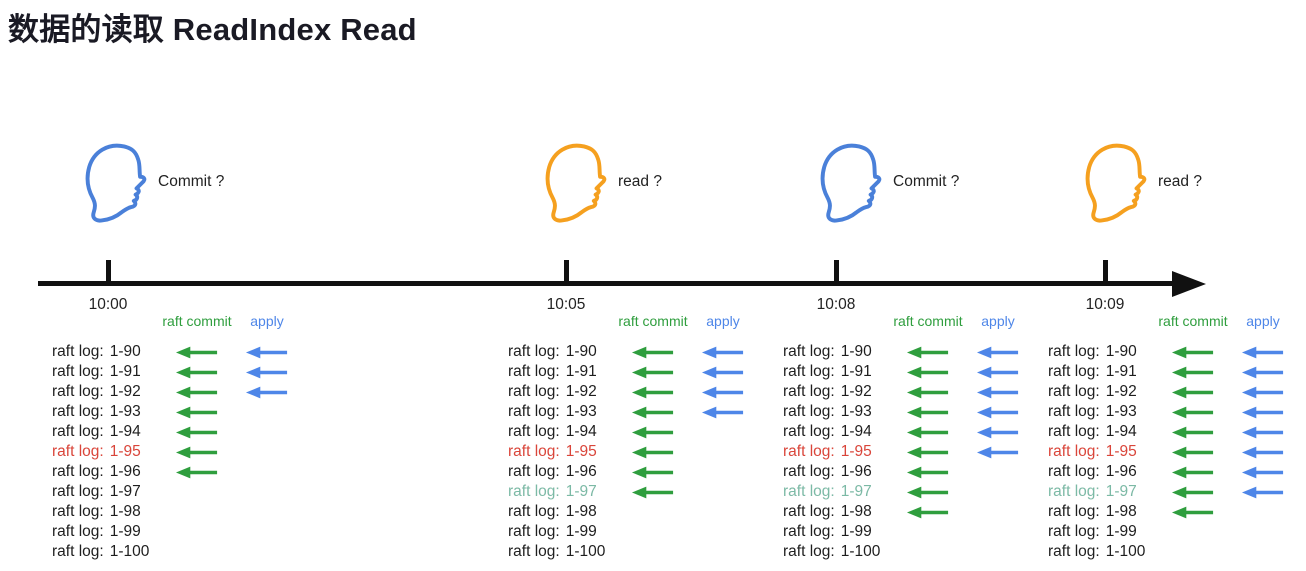  I want to click on page-title: 数据的读取 ReadIndex Read, so click(212, 29).